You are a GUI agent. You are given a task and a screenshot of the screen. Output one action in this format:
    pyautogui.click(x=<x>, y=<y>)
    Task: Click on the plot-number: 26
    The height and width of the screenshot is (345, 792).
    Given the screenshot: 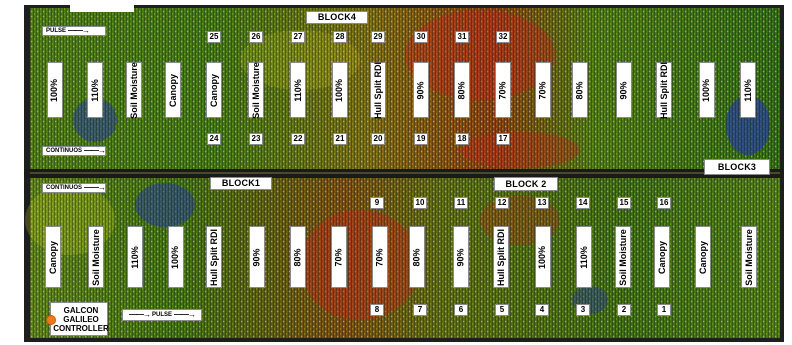 What is the action you would take?
    pyautogui.click(x=256, y=37)
    